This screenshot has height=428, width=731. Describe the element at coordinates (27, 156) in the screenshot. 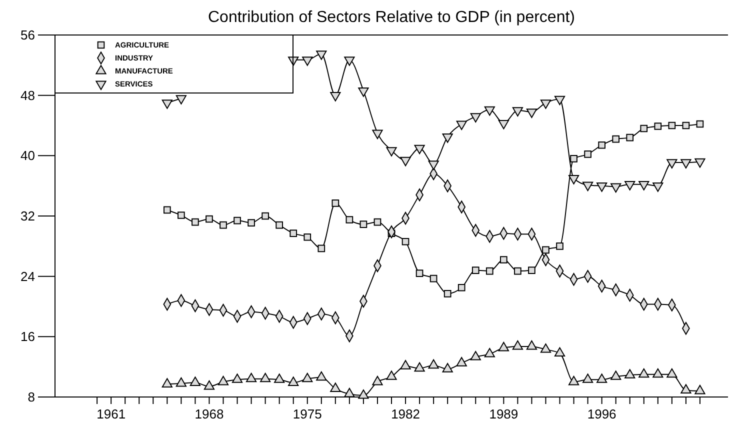

I see `y-tick-label: 40` at that location.